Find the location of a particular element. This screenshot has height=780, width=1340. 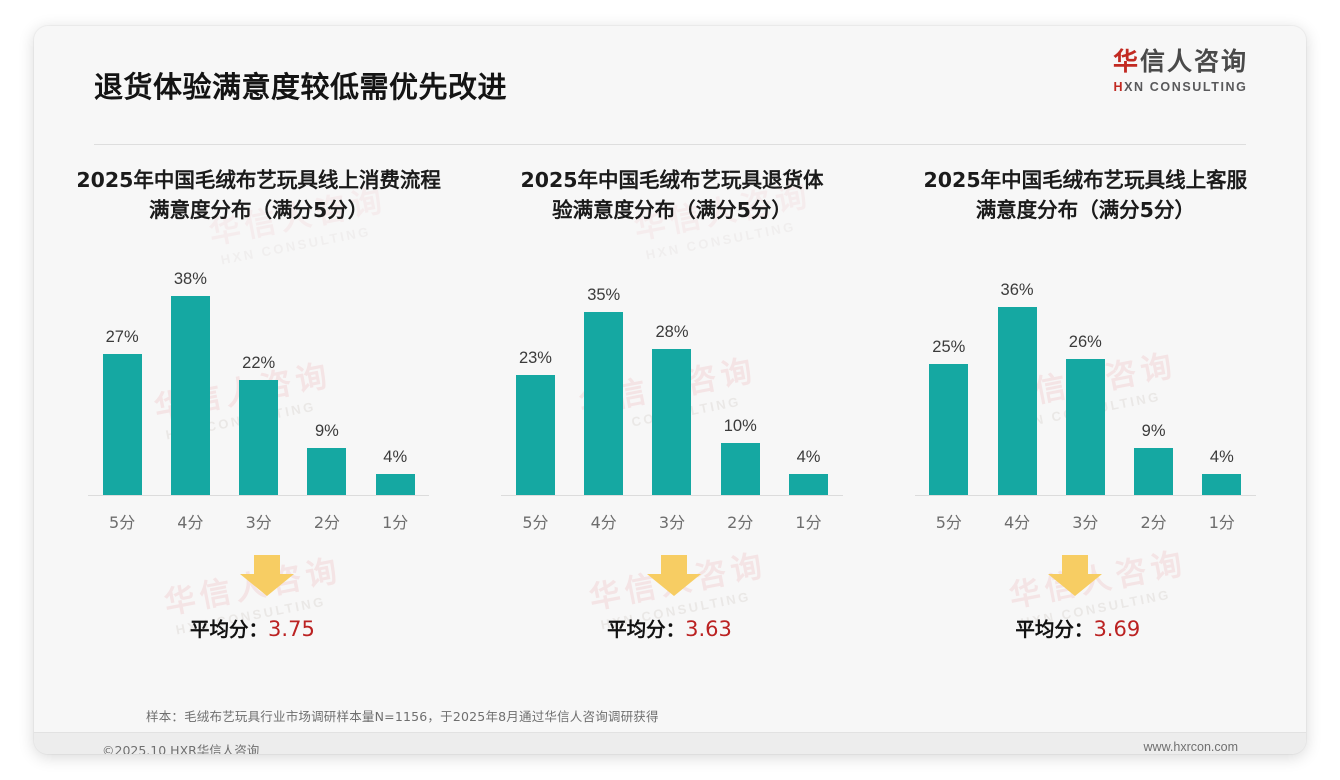

bar-column: 23% is located at coordinates (535, 380).